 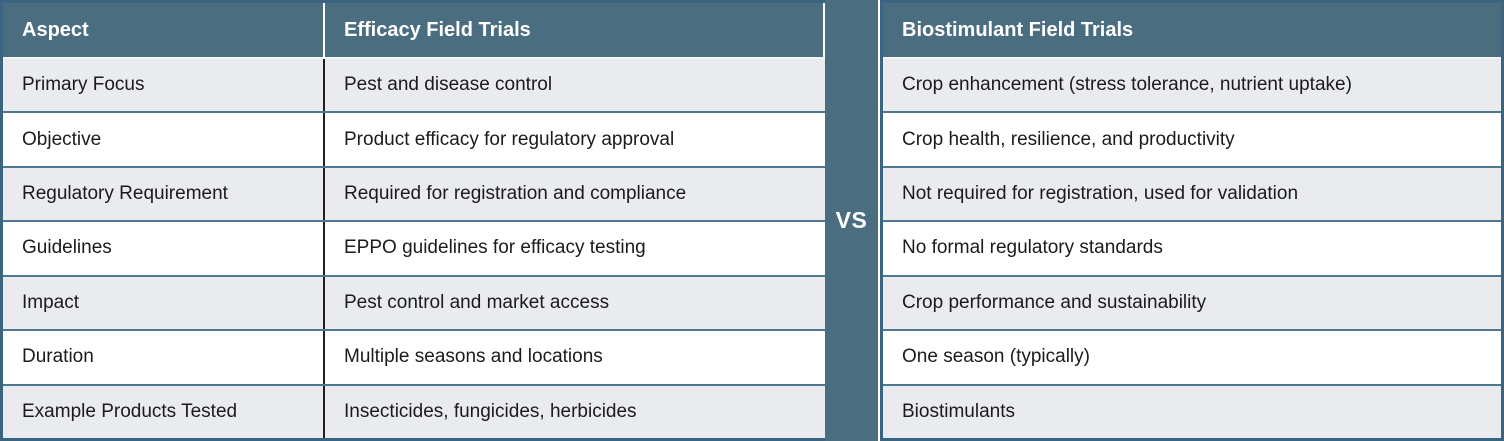 What do you see at coordinates (515, 194) in the screenshot?
I see `efficacy-cell: Required for registration and compliance` at bounding box center [515, 194].